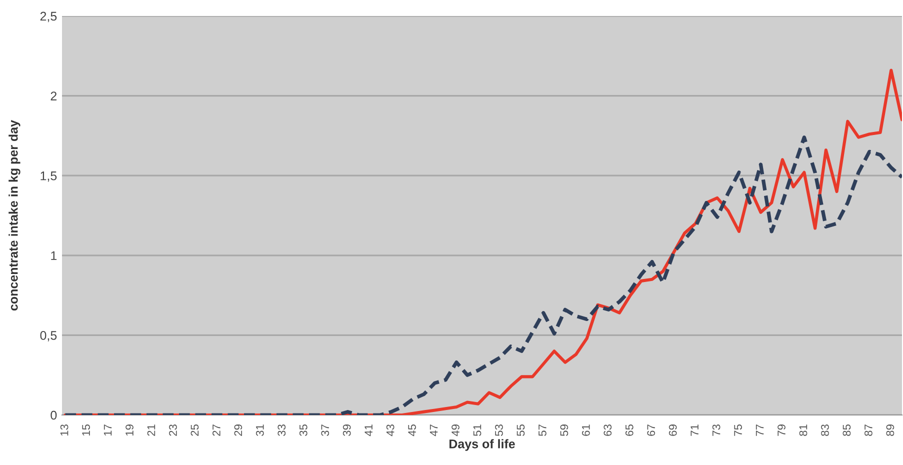 The height and width of the screenshot is (465, 903). Describe the element at coordinates (477, 430) in the screenshot. I see `x-tick-label: 51` at that location.